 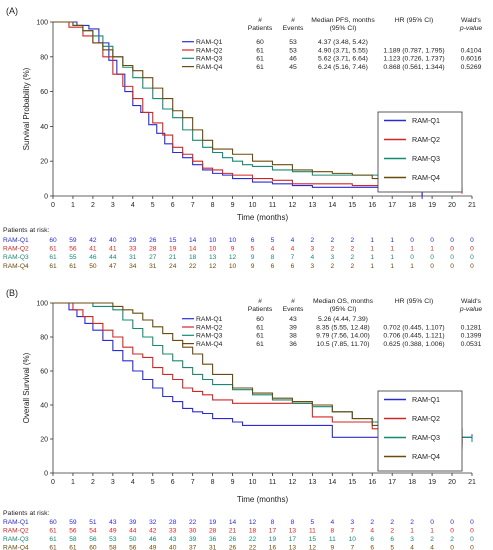 What do you see at coordinates (413, 59) in the screenshot?
I see `table-row-hr: 1.123 (0.726, 1.737)` at bounding box center [413, 59].